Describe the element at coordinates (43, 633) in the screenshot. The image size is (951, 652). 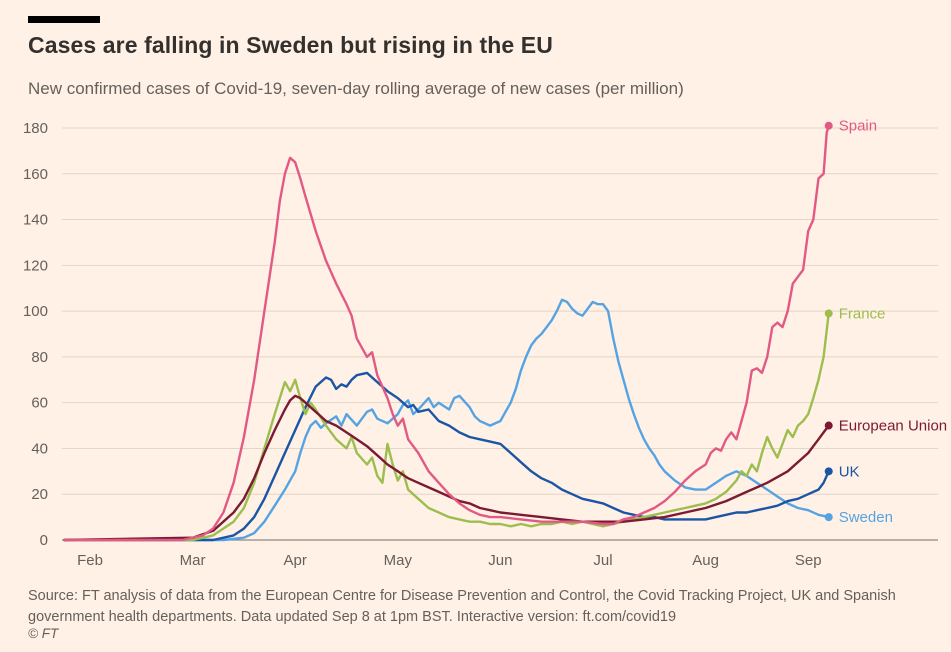
I see `ft-copyright: © FT` at that location.